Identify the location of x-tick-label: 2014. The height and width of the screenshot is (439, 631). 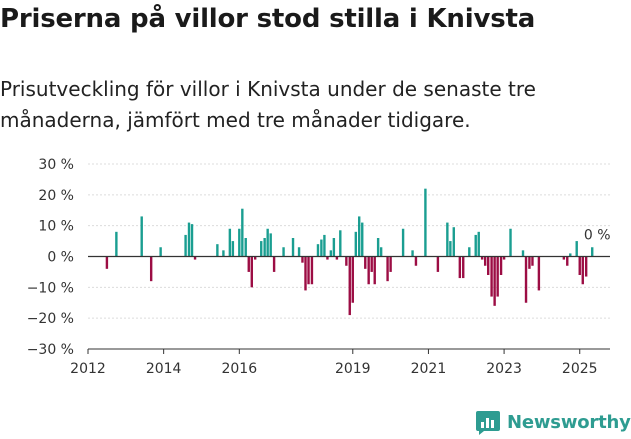
(164, 369).